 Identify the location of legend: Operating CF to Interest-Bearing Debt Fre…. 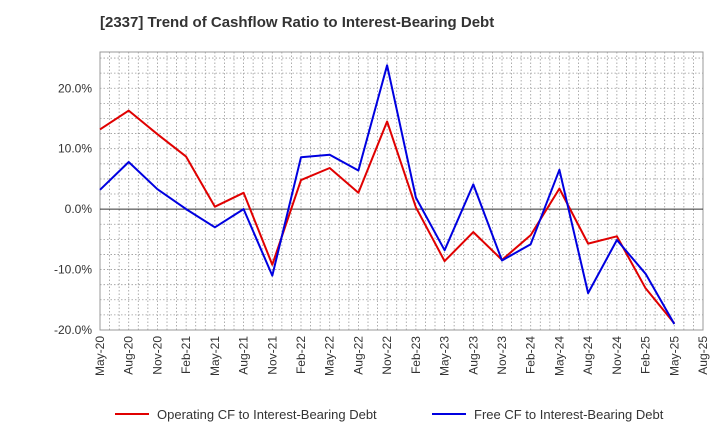
(389, 414).